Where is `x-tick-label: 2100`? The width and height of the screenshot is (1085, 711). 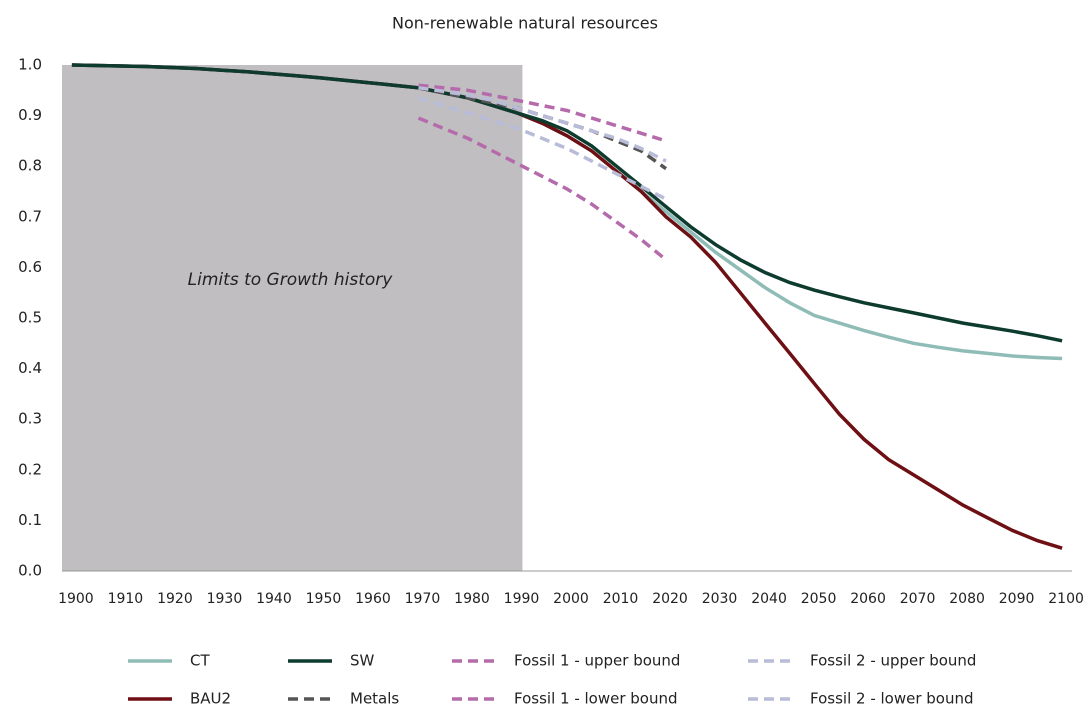
x-tick-label: 2100 is located at coordinates (1066, 599).